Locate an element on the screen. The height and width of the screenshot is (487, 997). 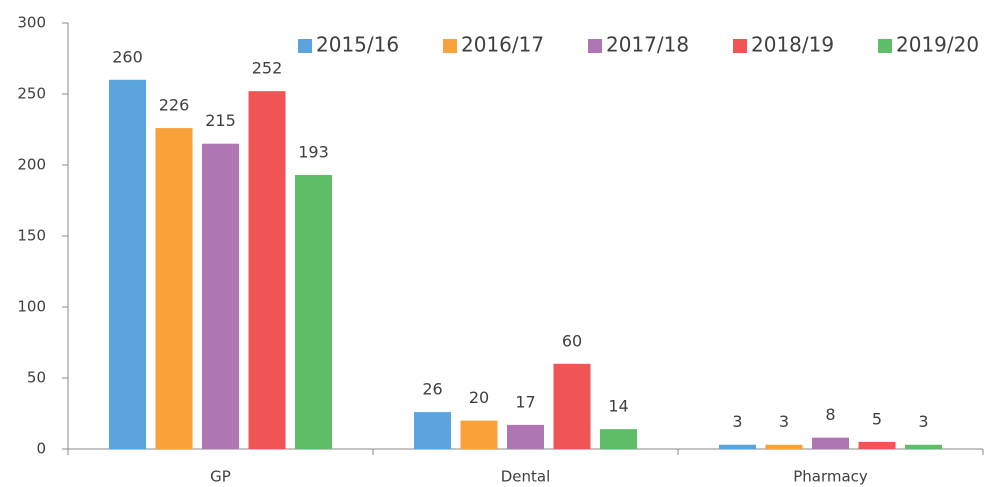
value-label: 60 is located at coordinates (572, 340).